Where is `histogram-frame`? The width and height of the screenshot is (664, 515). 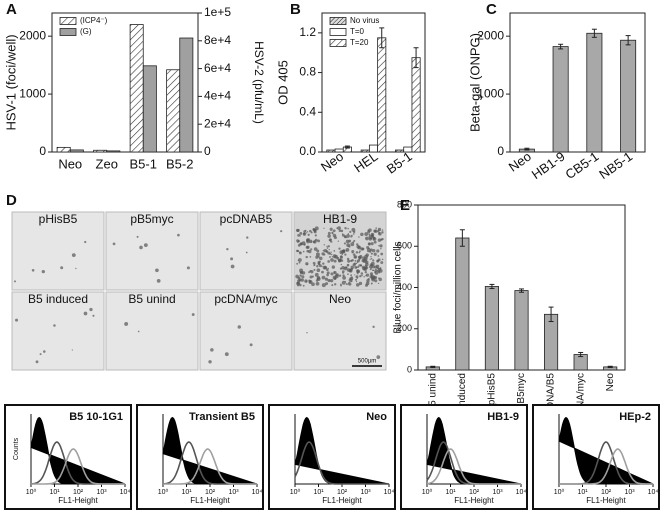
histogram-frame is located at coordinates (596, 457).